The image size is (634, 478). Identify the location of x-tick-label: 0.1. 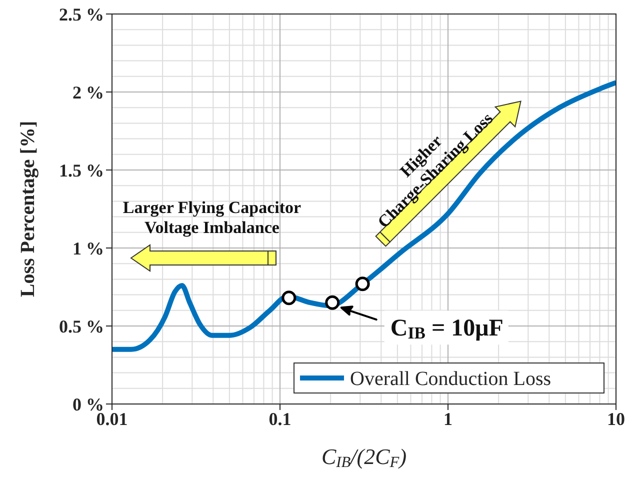
(280, 418).